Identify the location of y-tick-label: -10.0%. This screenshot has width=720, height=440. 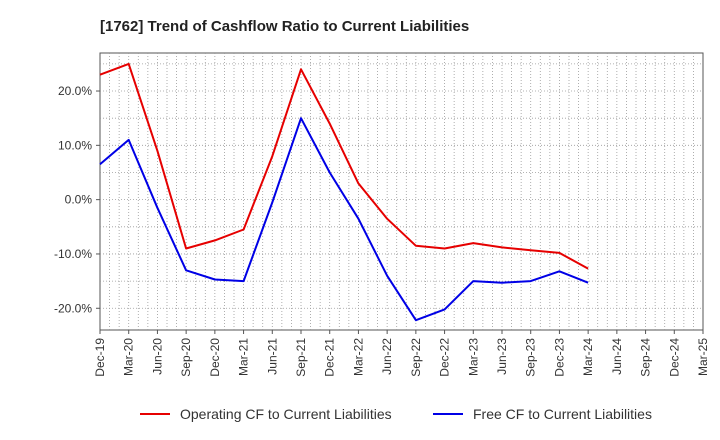
(73, 254).